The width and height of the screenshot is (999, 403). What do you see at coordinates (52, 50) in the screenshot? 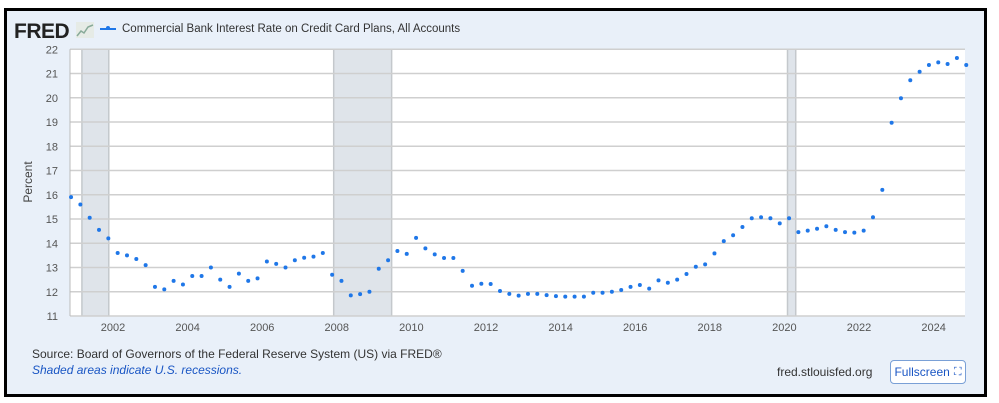
I see `y-tick-label: 22` at bounding box center [52, 50].